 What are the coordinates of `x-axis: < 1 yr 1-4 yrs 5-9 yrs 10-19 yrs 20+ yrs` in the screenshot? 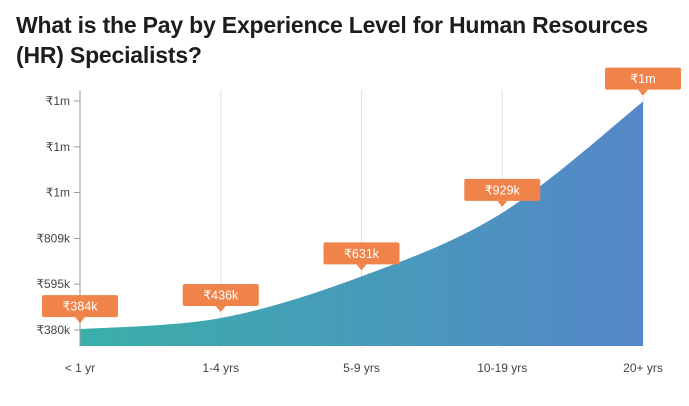 It's located at (364, 368).